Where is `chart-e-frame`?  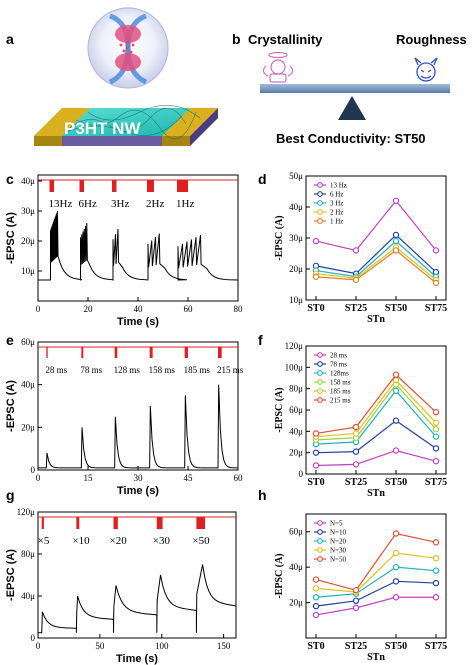
chart-e-frame is located at coordinates (138, 406).